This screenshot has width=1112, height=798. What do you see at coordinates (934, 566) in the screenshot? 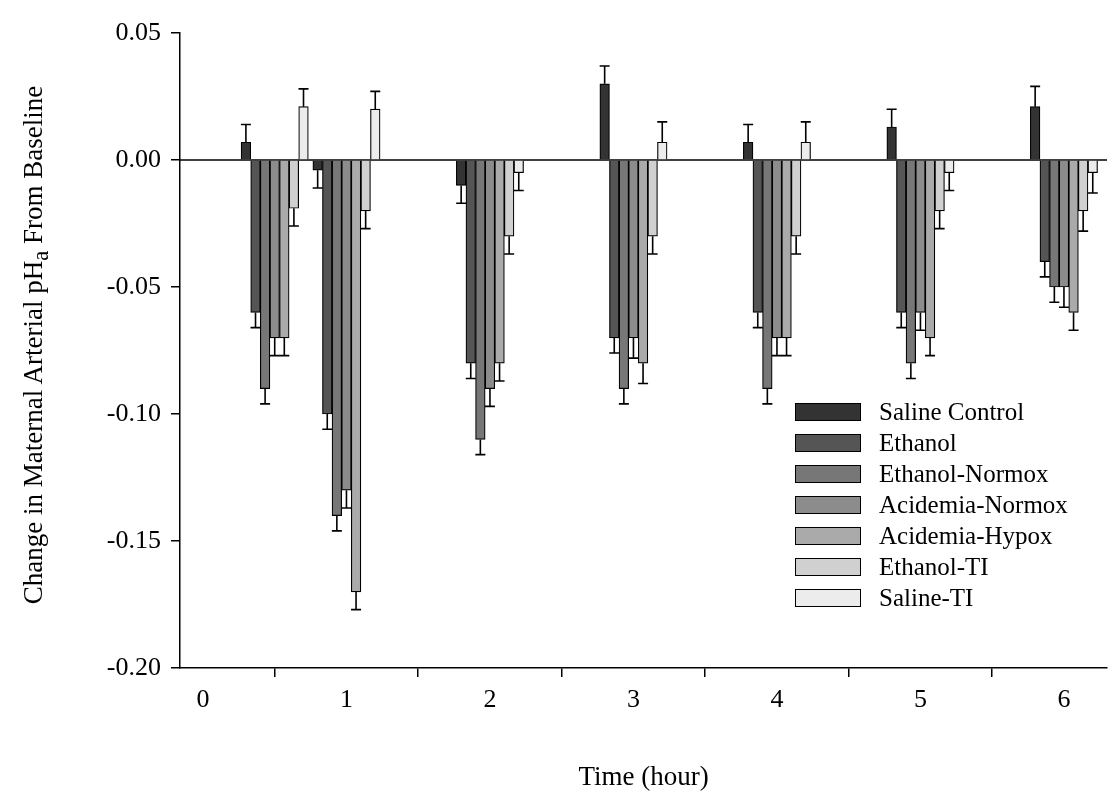
I see `legend-label: Ethanol-TI` at bounding box center [934, 566].